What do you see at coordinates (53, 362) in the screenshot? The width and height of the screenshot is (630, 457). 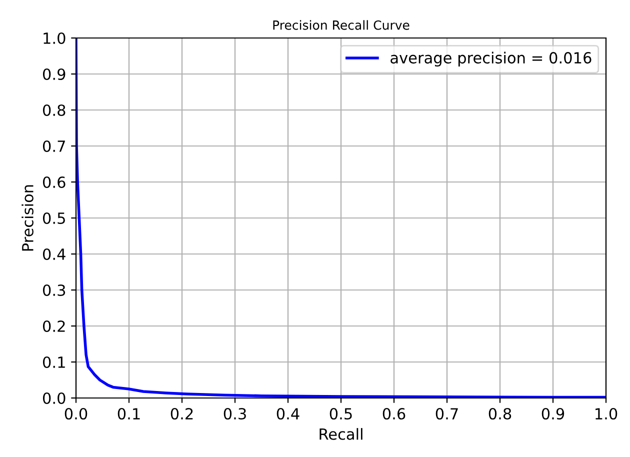 I see `y-tick-label: 0.1` at bounding box center [53, 362].